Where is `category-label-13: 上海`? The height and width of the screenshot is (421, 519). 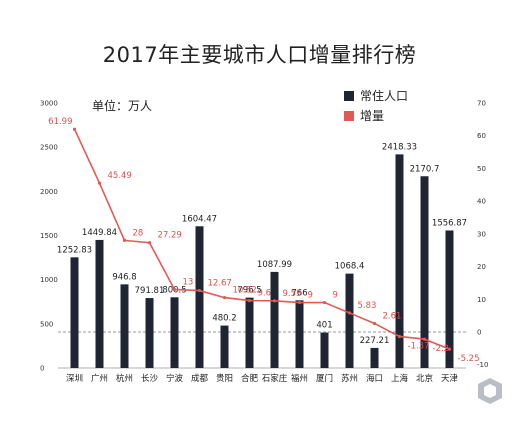
category-label-13: 上海 is located at coordinates (400, 378).